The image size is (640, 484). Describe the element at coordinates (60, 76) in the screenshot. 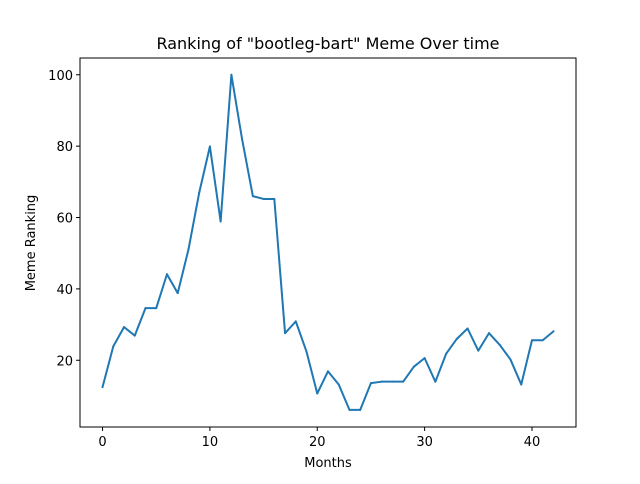

I see `y-tick-label: 100` at that location.